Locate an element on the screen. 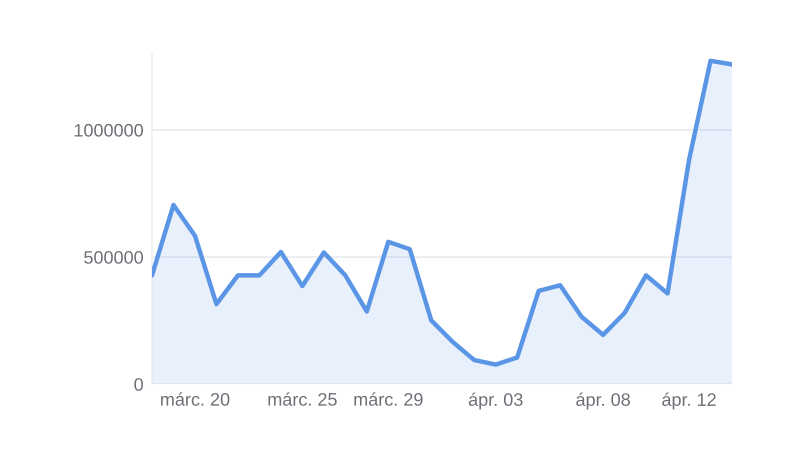  x-tick-label: márc. 20 is located at coordinates (195, 399).